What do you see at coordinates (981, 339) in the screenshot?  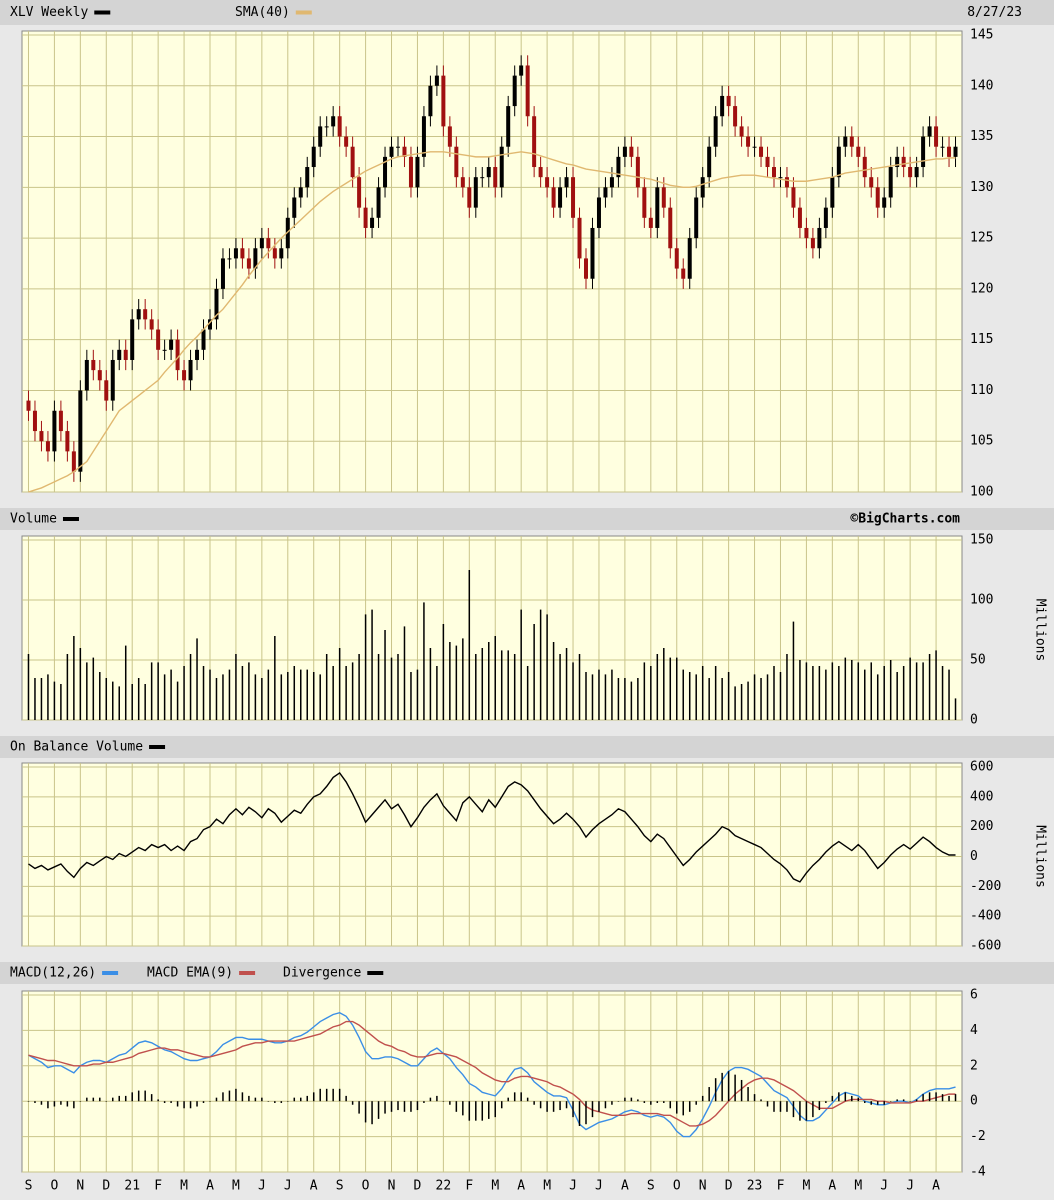 I see `y-tick-label: 115` at bounding box center [981, 339].